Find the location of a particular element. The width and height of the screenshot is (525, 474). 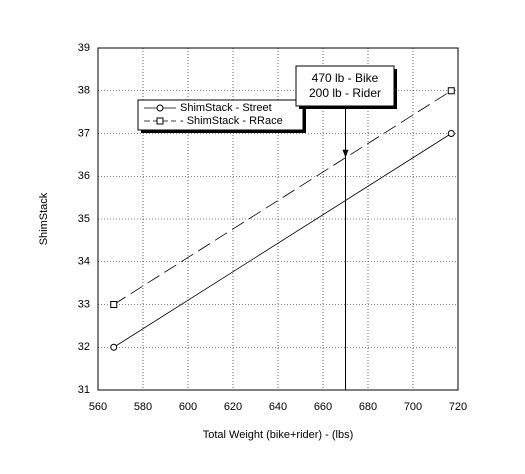

x-tick-label: 580 is located at coordinates (143, 407).